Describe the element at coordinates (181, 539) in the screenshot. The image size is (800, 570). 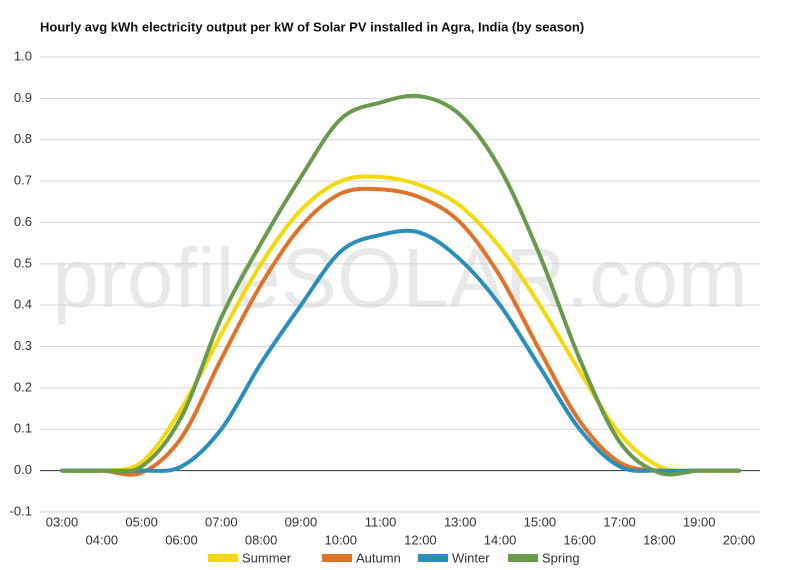
I see `x-tick-label: 06:00` at that location.